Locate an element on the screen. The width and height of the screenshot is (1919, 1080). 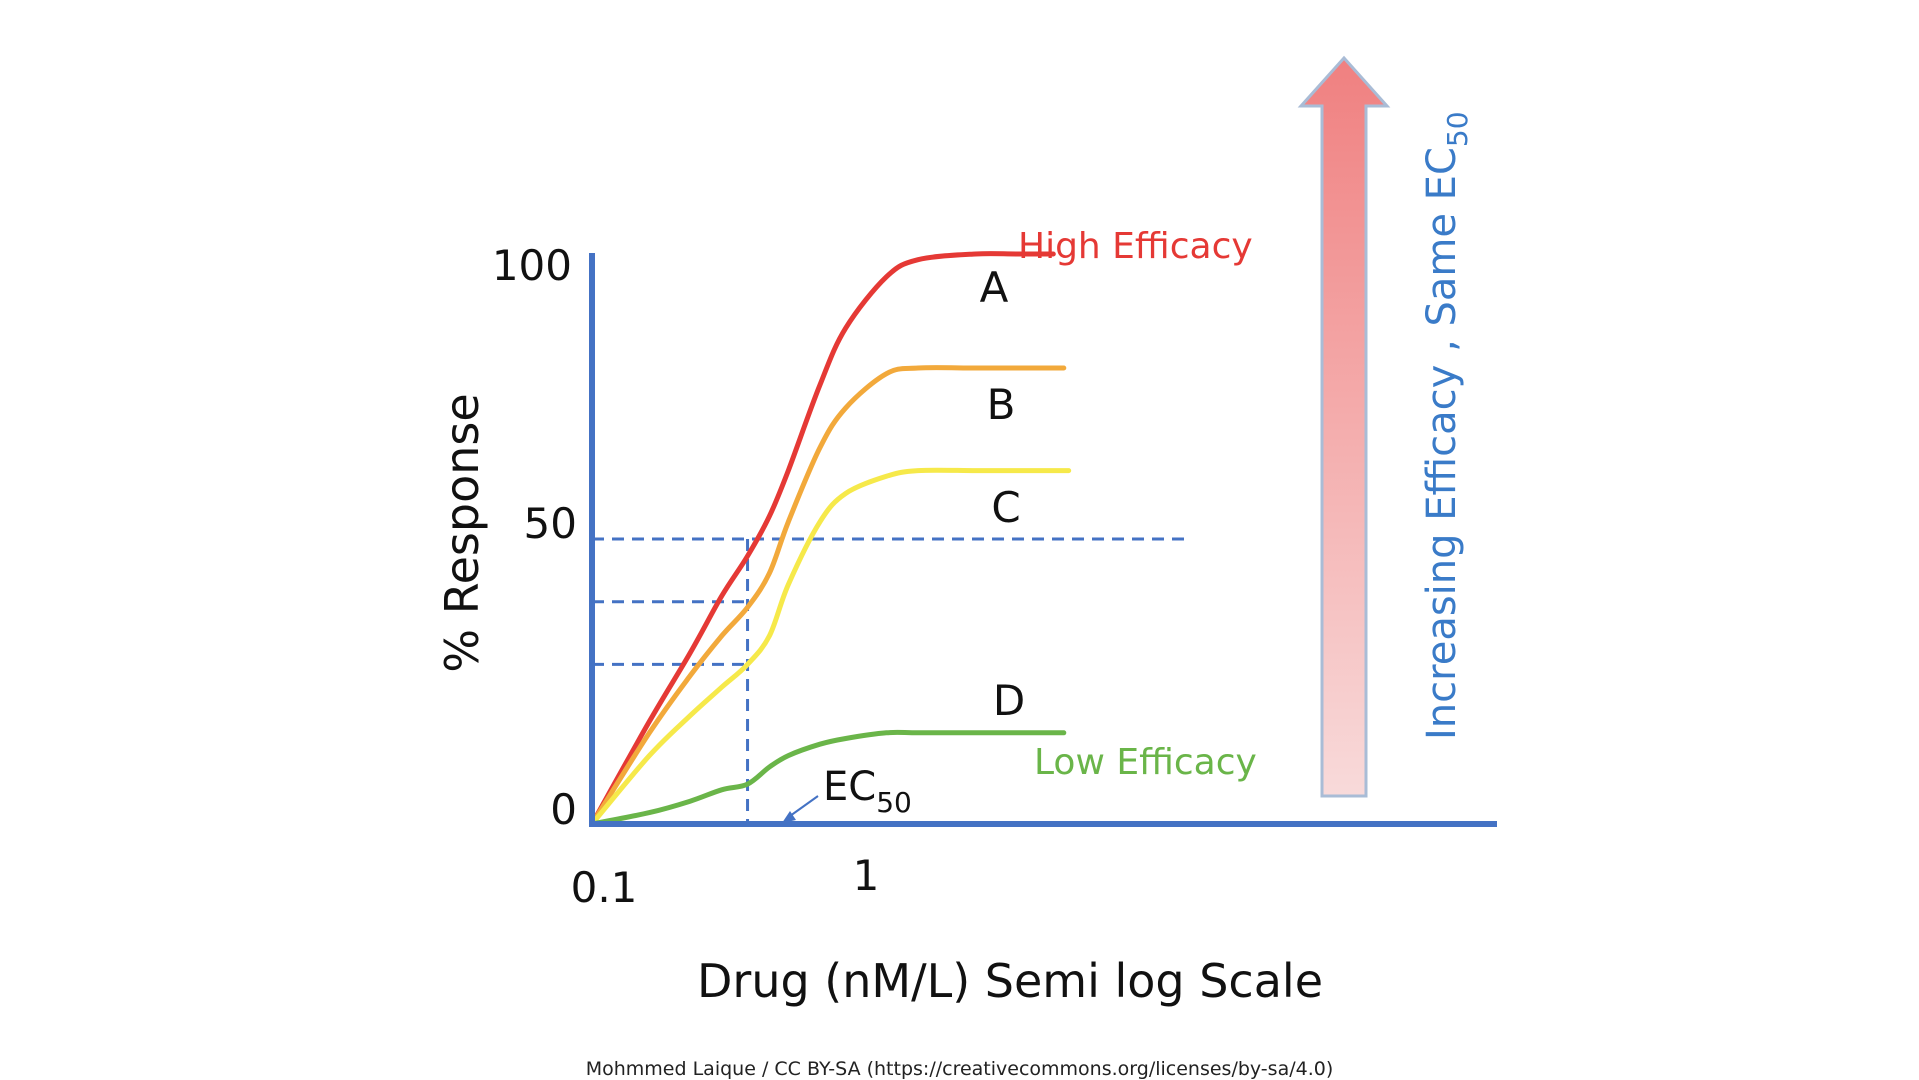
series-line-d is located at coordinates (828, 778).